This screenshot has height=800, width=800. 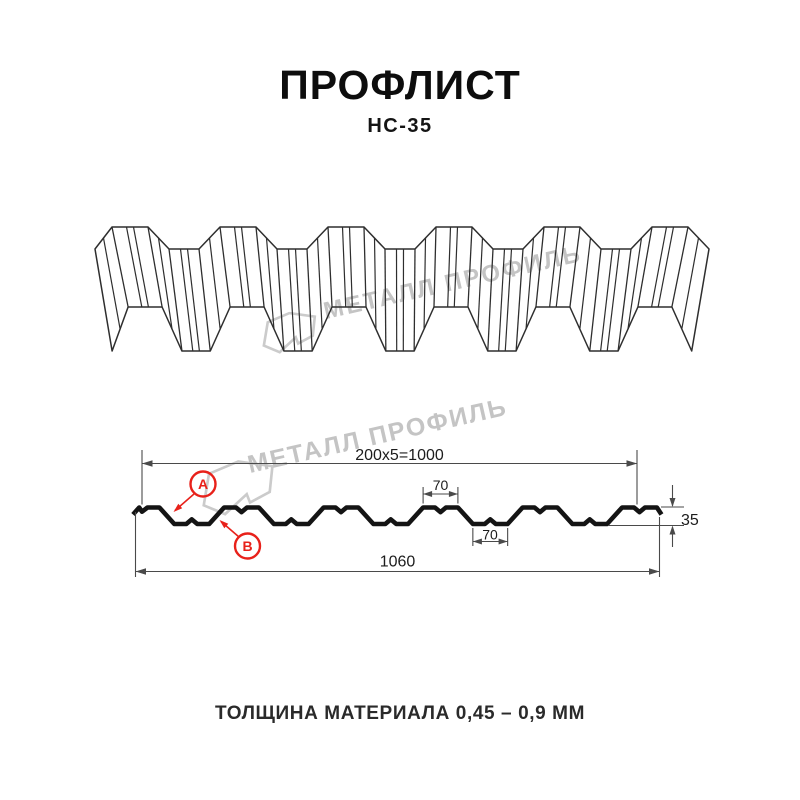 I want to click on dim-label-overall-width: 1060, so click(x=398, y=562).